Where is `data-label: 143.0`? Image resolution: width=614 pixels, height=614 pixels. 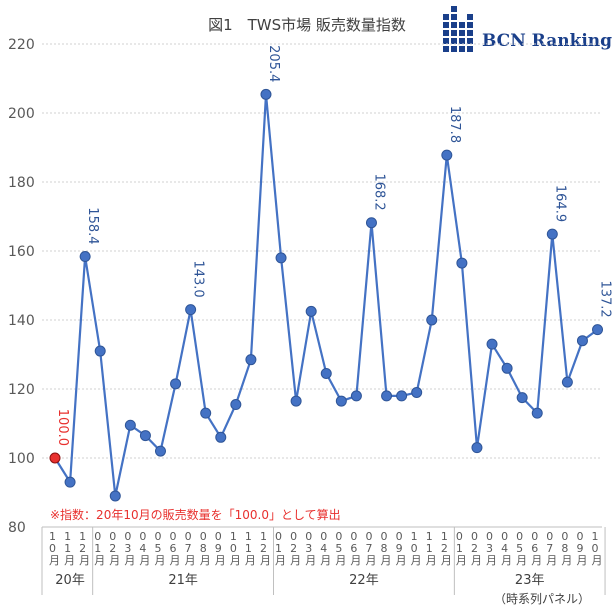 data-label: 143.0 is located at coordinates (198, 278).